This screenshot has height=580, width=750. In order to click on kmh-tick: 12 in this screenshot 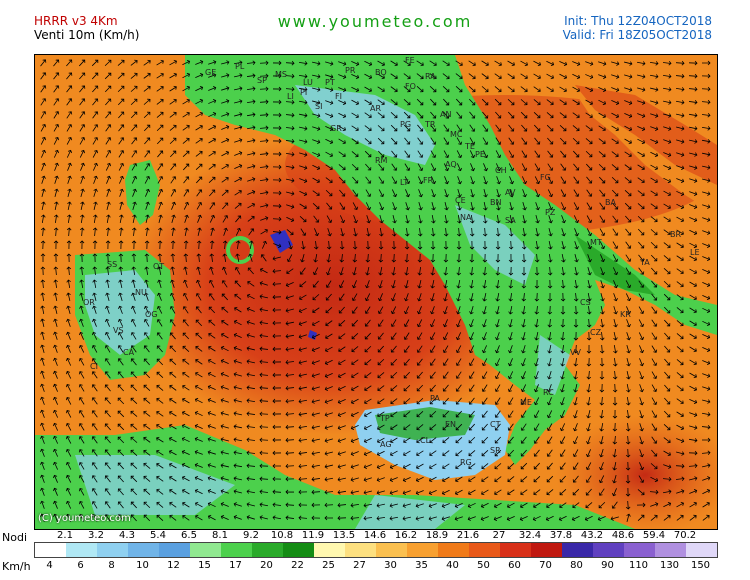, I will do `click(173, 565)`.